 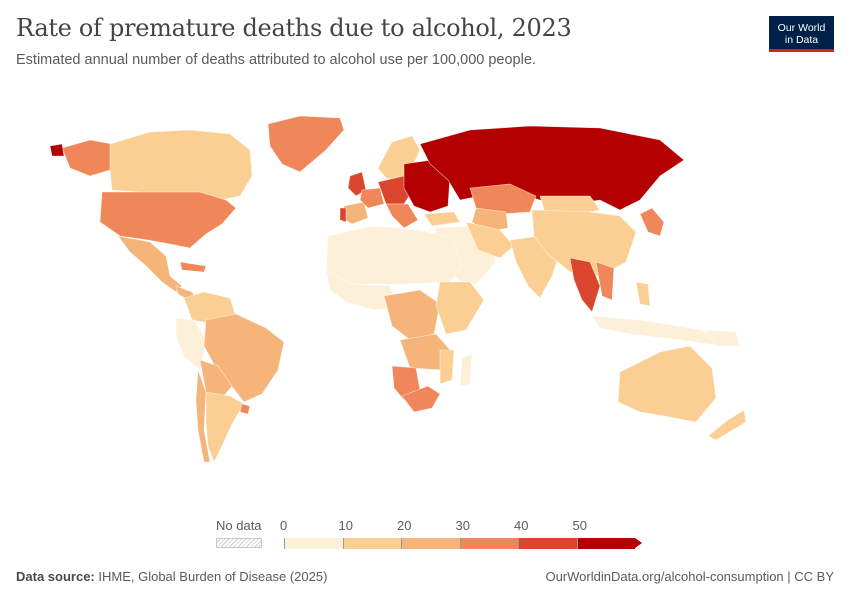 What do you see at coordinates (168, 220) in the screenshot?
I see `region-usa` at bounding box center [168, 220].